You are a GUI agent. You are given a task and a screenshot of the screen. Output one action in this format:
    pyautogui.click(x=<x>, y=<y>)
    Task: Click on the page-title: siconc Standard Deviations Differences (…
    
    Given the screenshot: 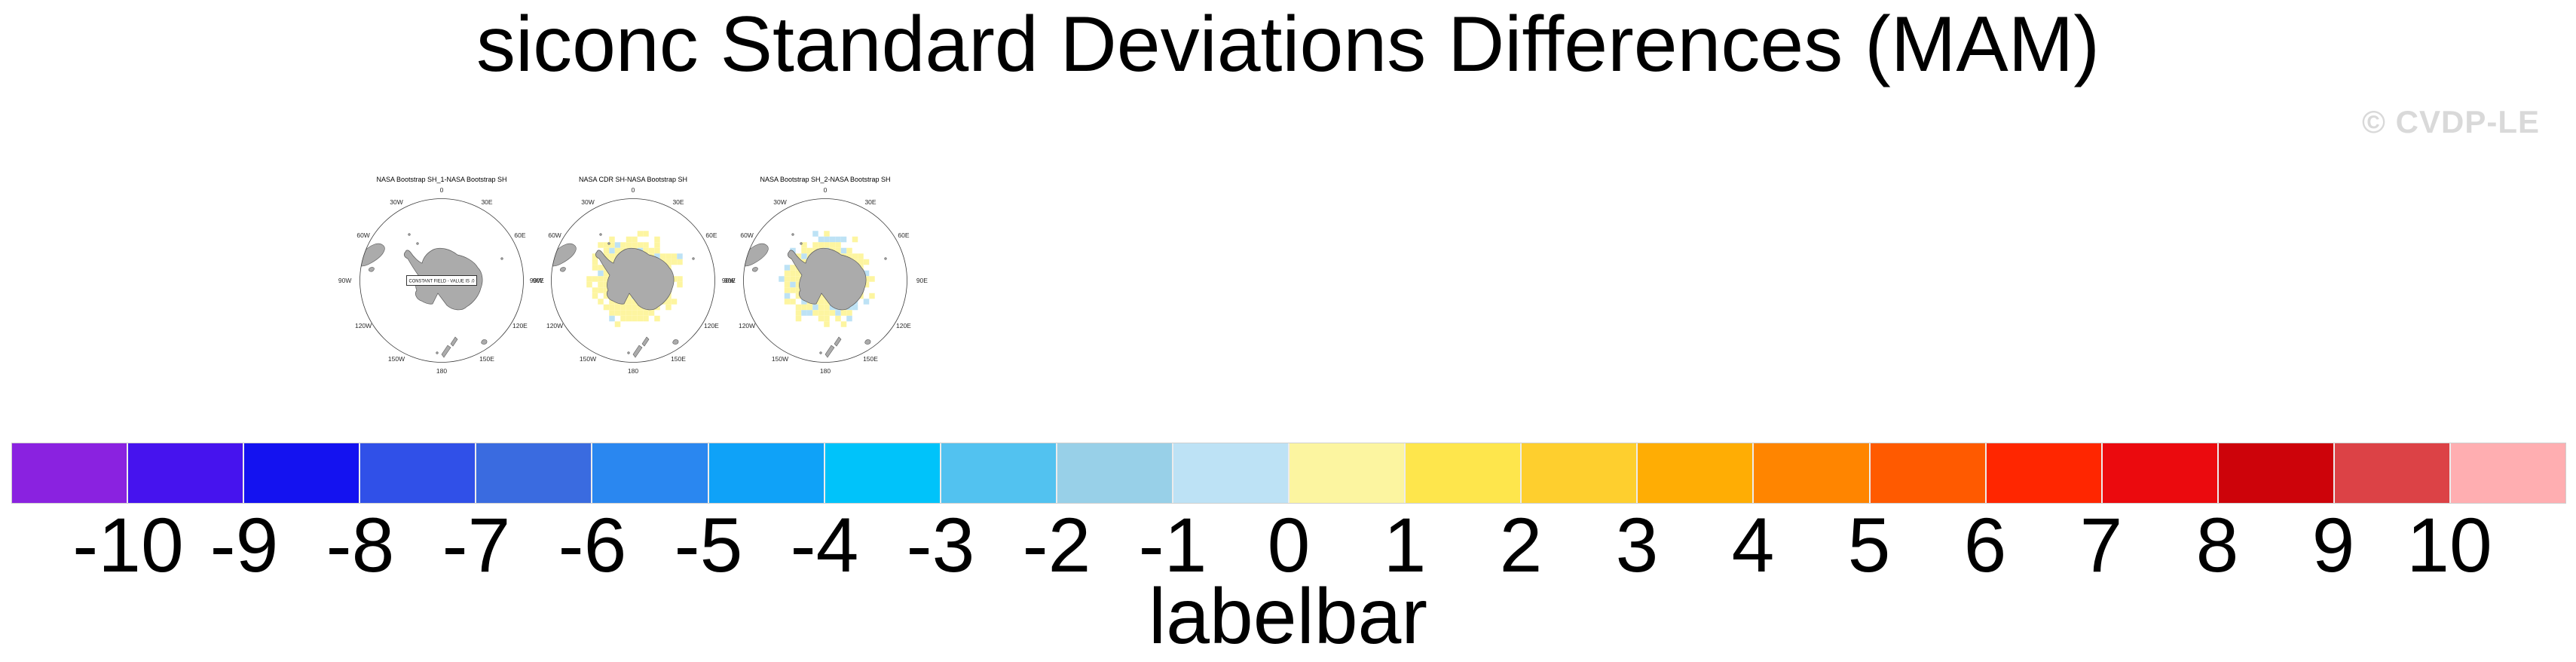 What is the action you would take?
    pyautogui.click(x=1288, y=44)
    